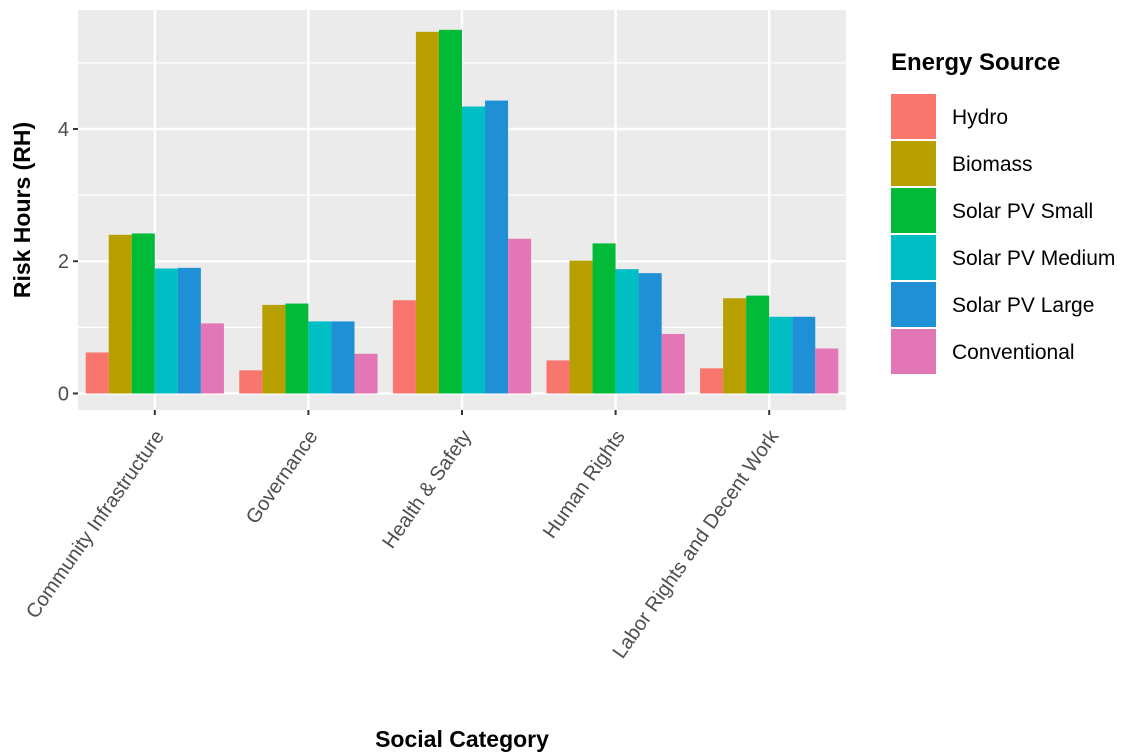 Image resolution: width=1143 pixels, height=754 pixels. I want to click on y-tick-label: 4, so click(63, 130).